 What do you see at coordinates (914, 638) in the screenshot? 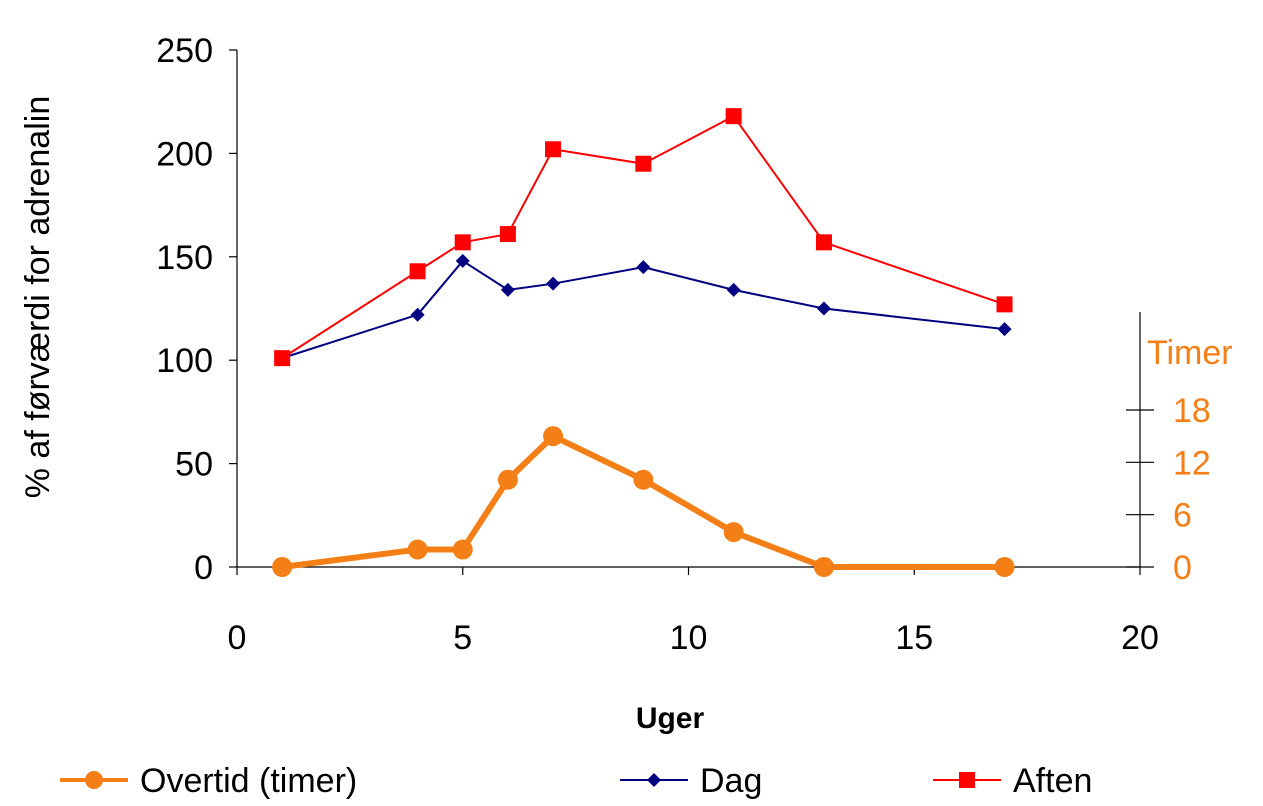
I see `x-tick-label: 15` at bounding box center [914, 638].